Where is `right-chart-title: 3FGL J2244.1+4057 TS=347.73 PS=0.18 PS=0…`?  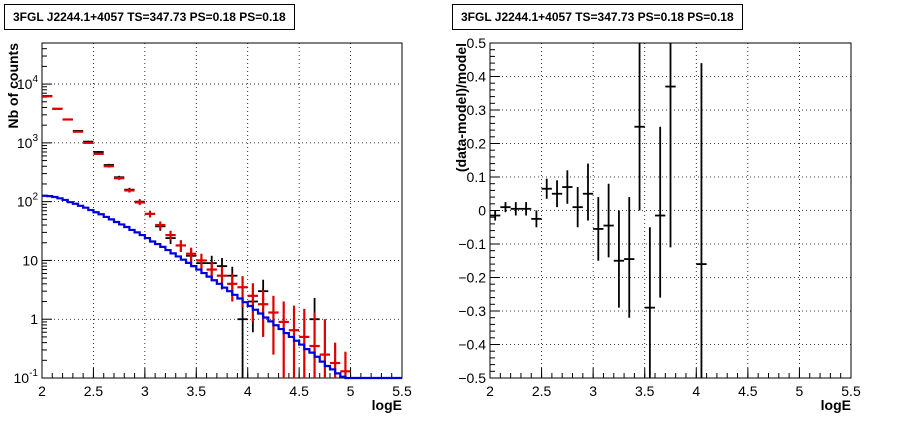
right-chart-title: 3FGL J2244.1+4057 TS=347.73 PS=0.18 PS=0… is located at coordinates (597, 17).